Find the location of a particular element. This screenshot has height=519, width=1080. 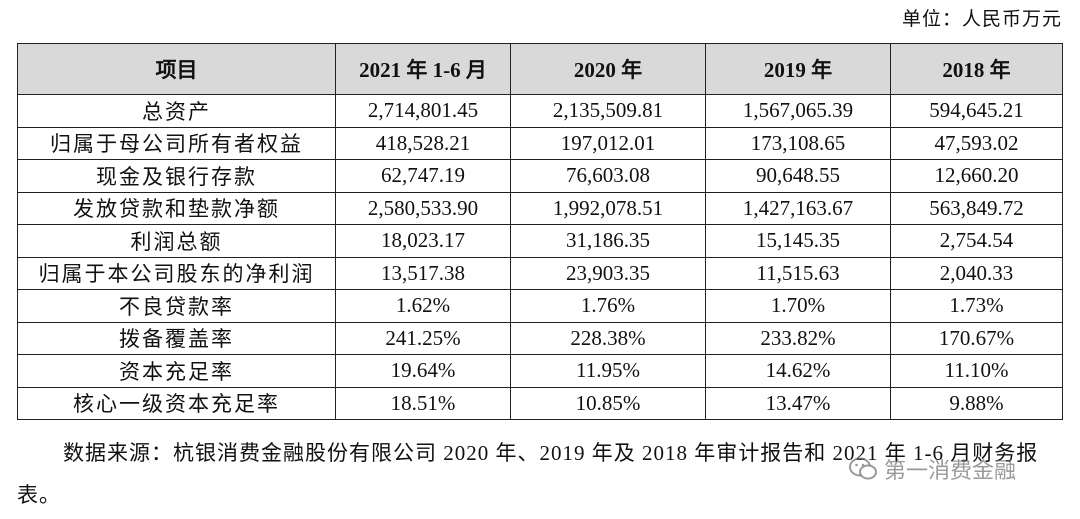

cell: 1.73% is located at coordinates (976, 306).